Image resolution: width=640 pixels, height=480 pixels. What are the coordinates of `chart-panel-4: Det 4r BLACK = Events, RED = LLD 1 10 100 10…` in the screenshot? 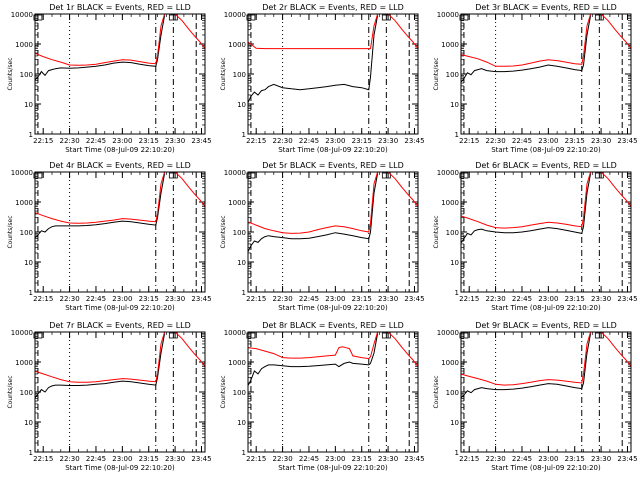 It's located at (109, 236).